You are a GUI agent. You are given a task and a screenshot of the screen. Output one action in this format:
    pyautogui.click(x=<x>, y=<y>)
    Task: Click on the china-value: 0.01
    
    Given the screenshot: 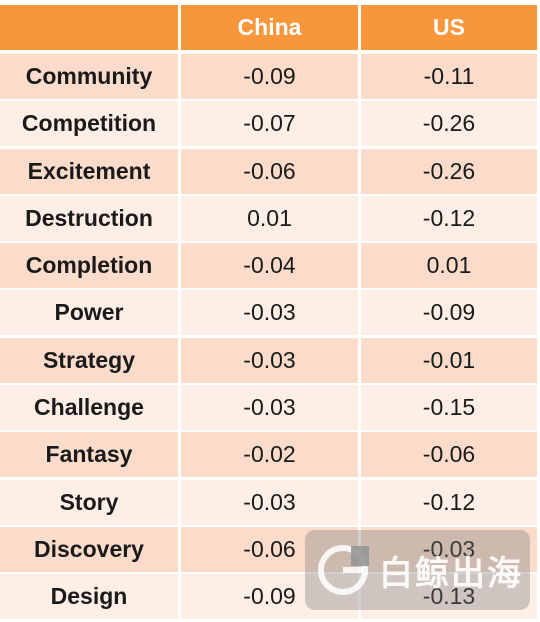 What is the action you would take?
    pyautogui.click(x=269, y=218)
    